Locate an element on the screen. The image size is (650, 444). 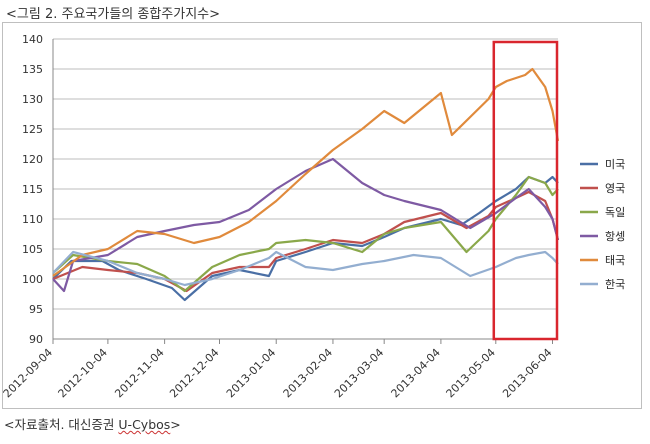
x-tick-label: 2013-04-04 is located at coordinates (416, 373).